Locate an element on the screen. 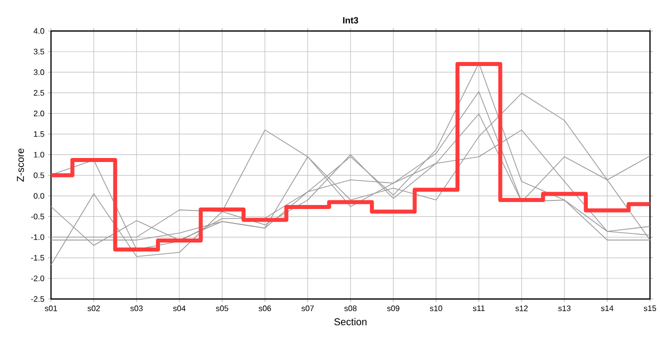  y-axis-title: Z-score is located at coordinates (20, 165).